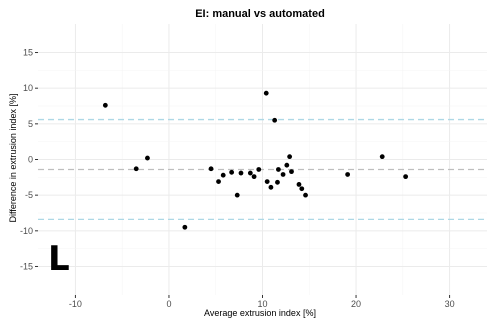 This screenshot has height=321, width=497. Describe the element at coordinates (356, 304) in the screenshot. I see `x-tick-label: 20` at that location.